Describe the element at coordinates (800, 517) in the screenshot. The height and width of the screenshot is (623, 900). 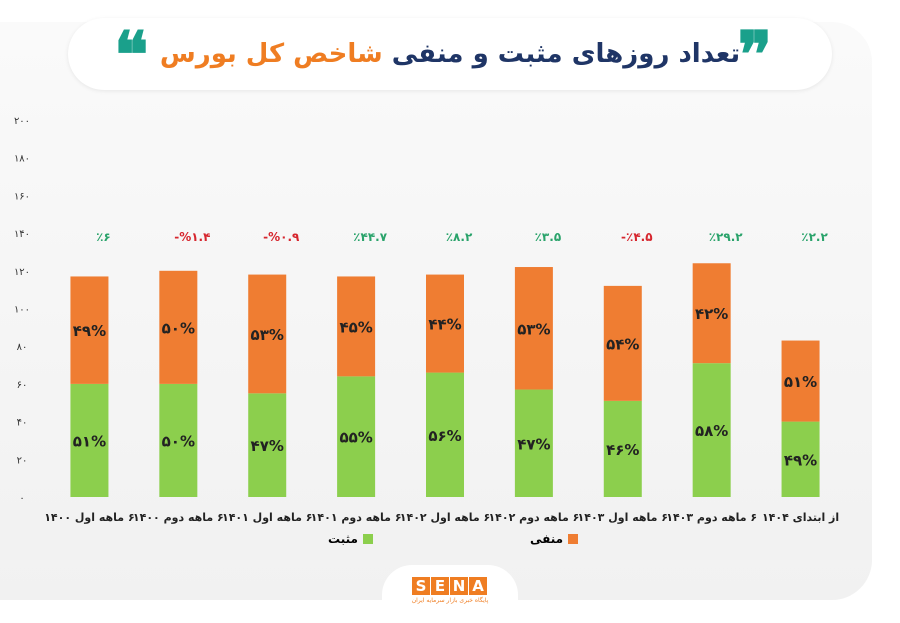
I see `x-tick-label: از ابتدای ۱۴۰۴` at that location.